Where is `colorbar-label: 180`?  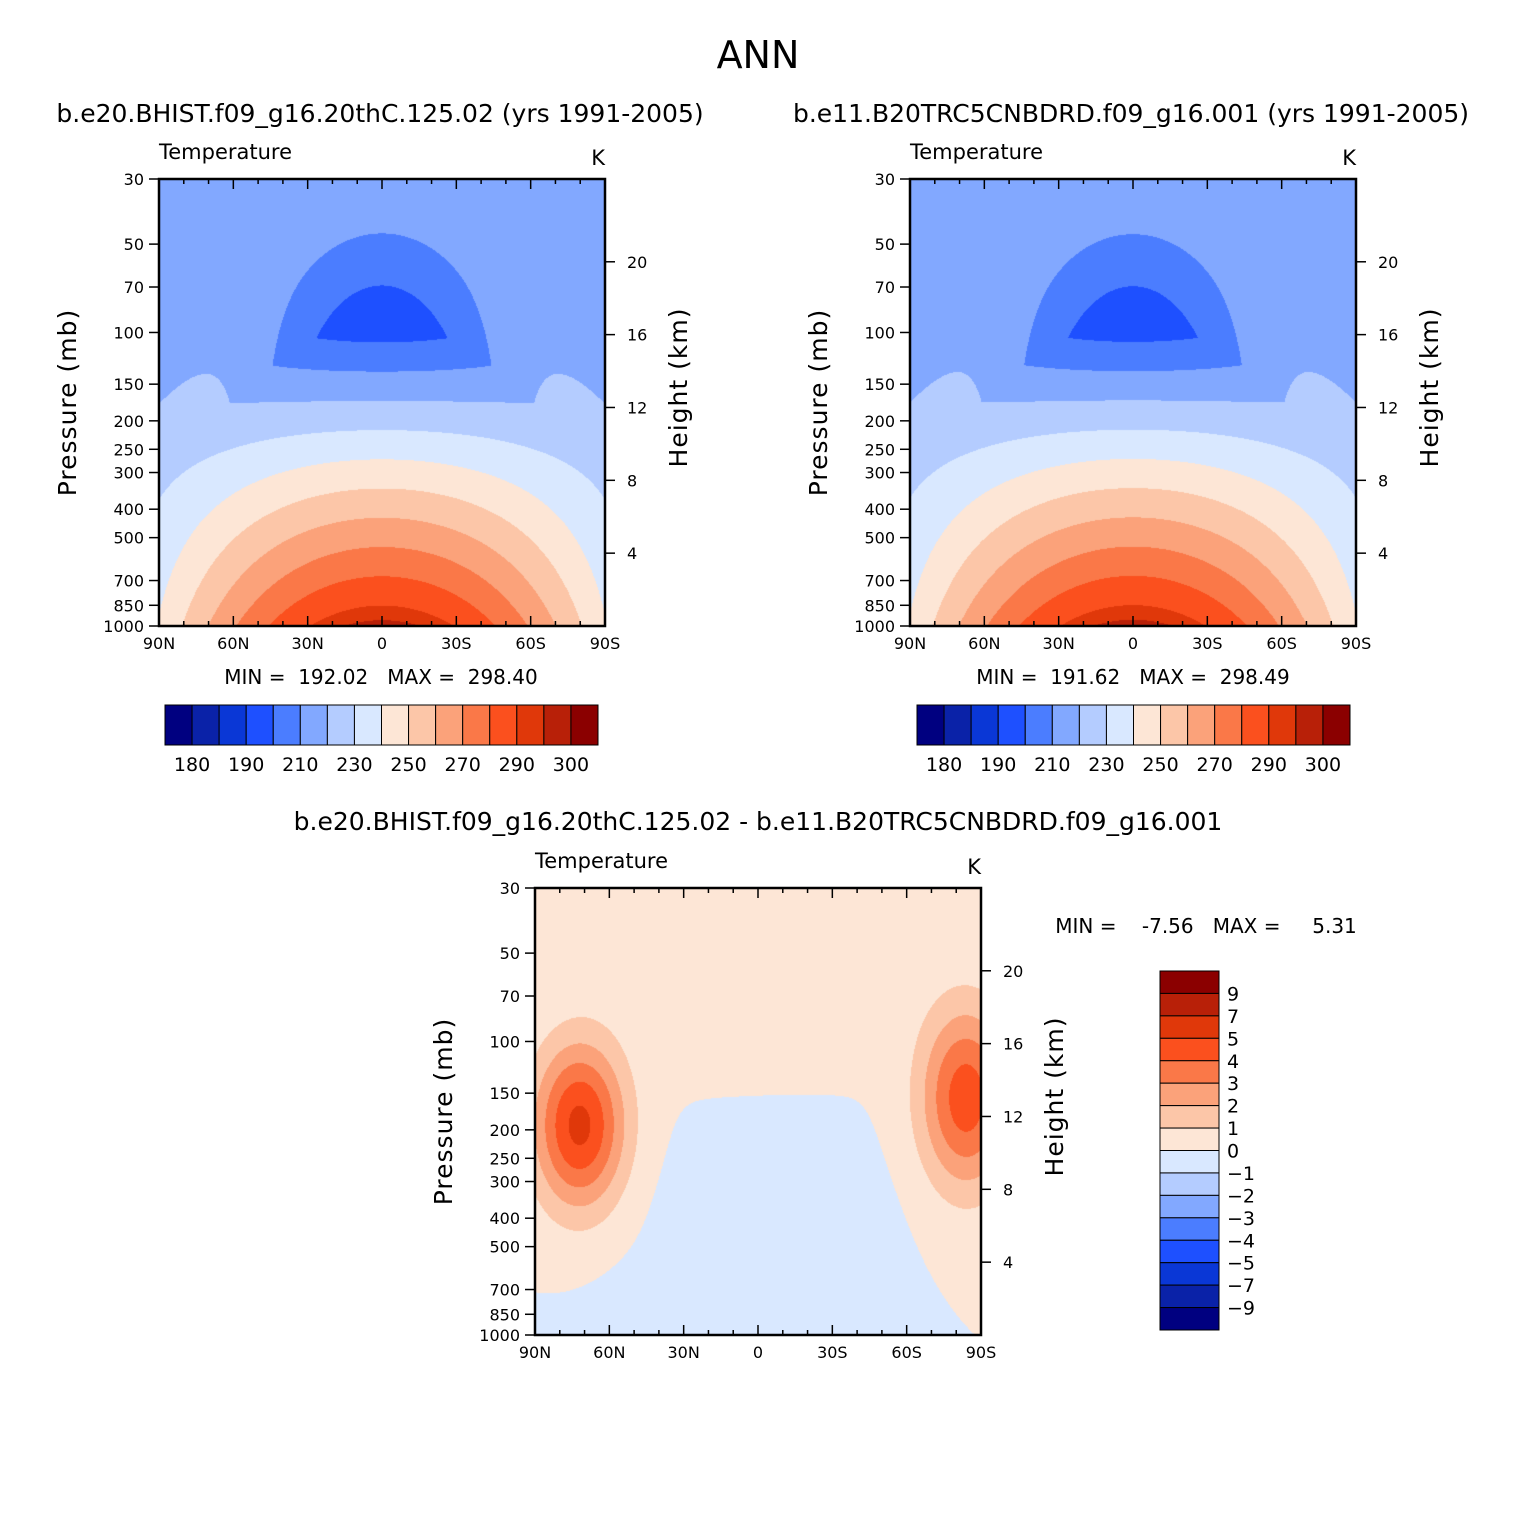 colorbar-label: 180 is located at coordinates (192, 765).